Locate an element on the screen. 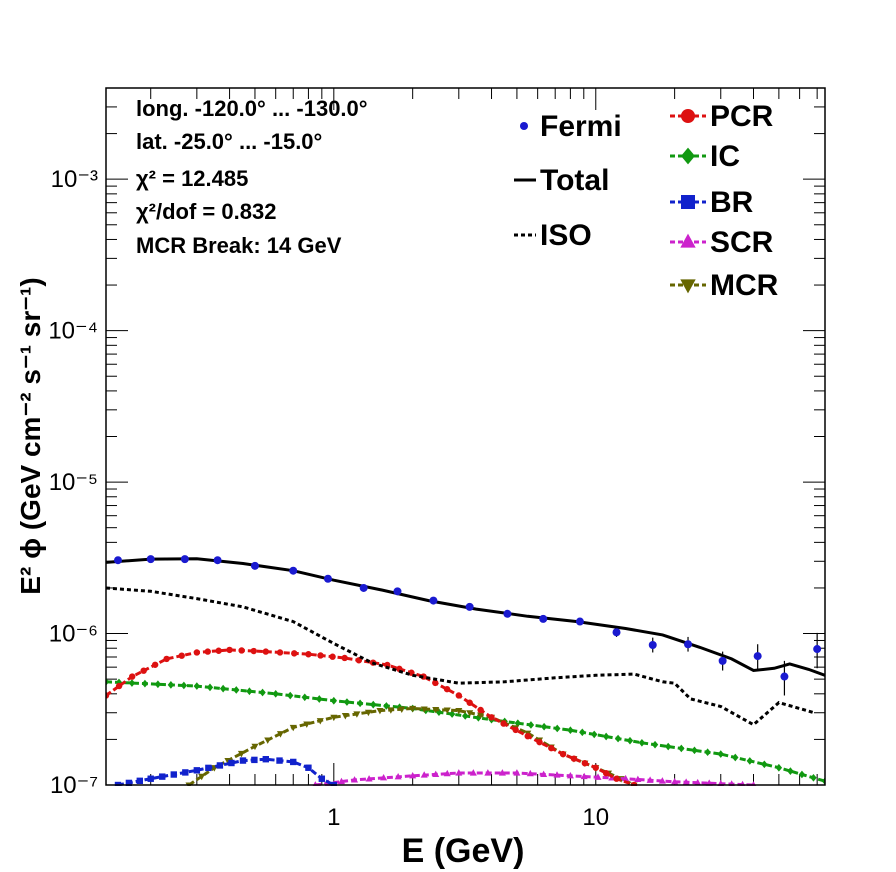  legend-label: PCR is located at coordinates (742, 116).